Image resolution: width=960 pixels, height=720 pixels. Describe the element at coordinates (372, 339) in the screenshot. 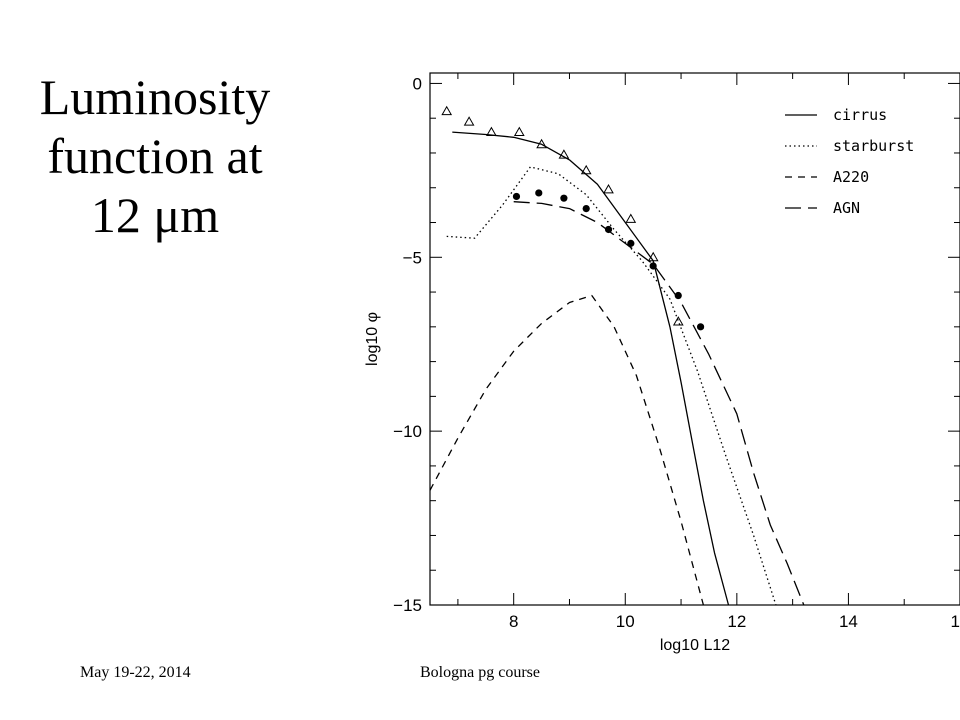

I see `y-axis-label: log10 φ` at that location.